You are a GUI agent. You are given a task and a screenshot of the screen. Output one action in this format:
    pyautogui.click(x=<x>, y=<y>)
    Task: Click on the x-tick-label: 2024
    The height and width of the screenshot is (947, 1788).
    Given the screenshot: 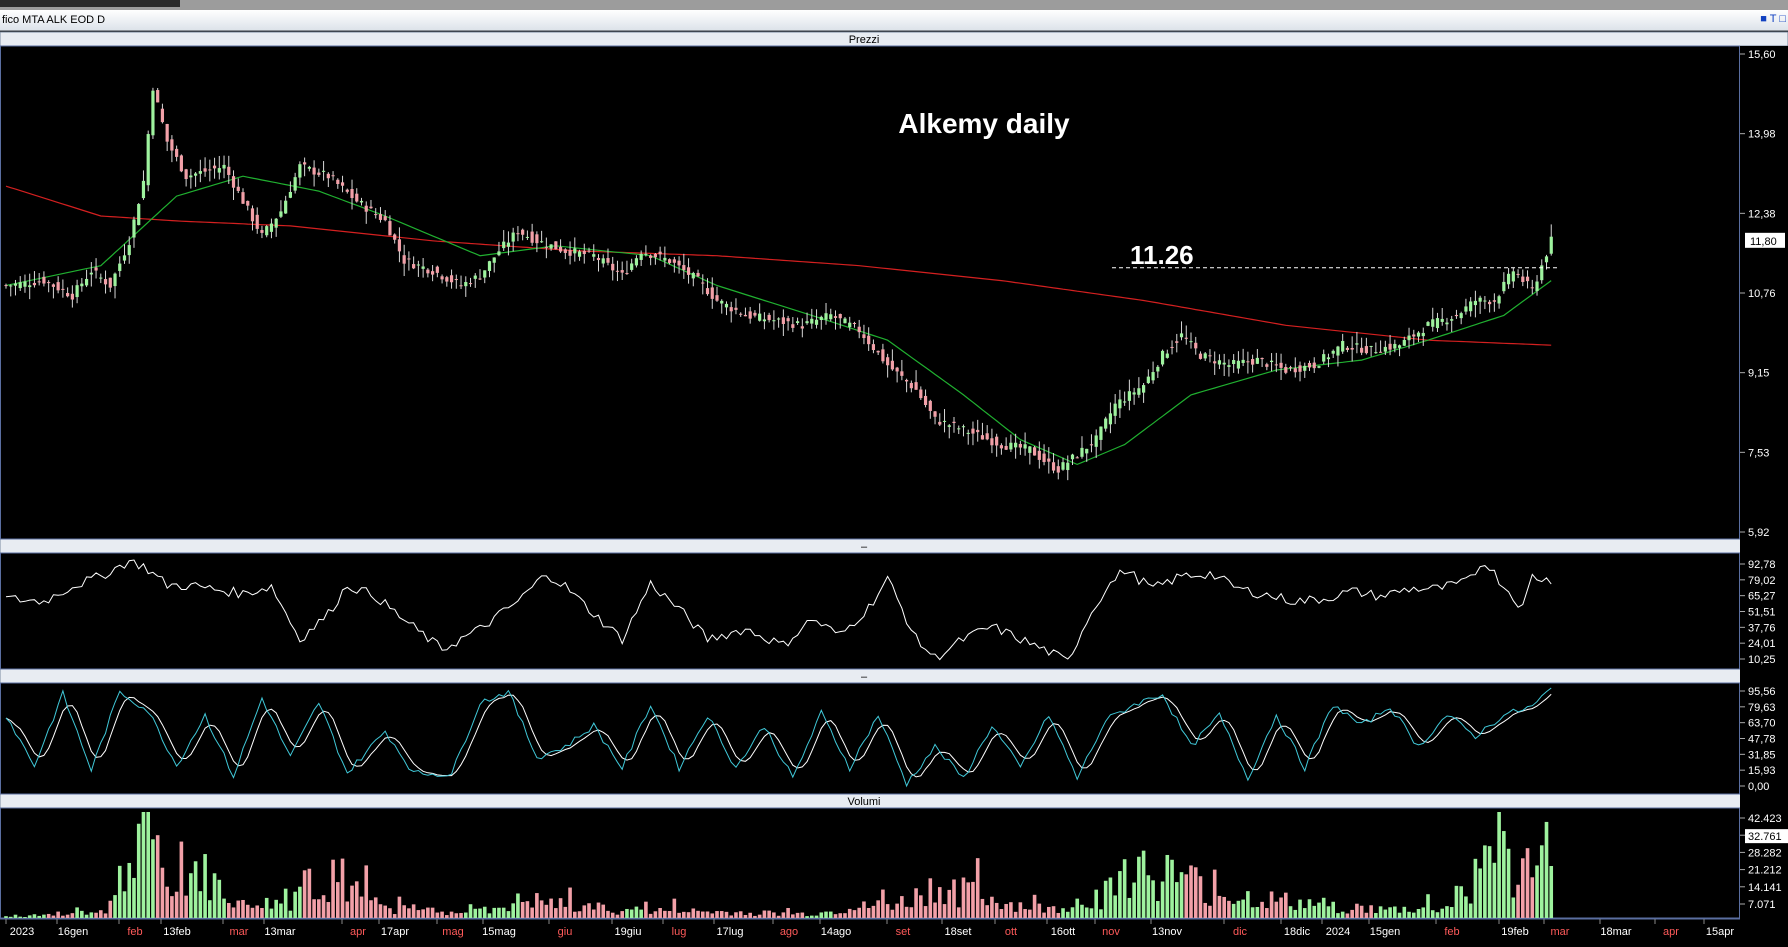 What is the action you would take?
    pyautogui.click(x=1338, y=932)
    